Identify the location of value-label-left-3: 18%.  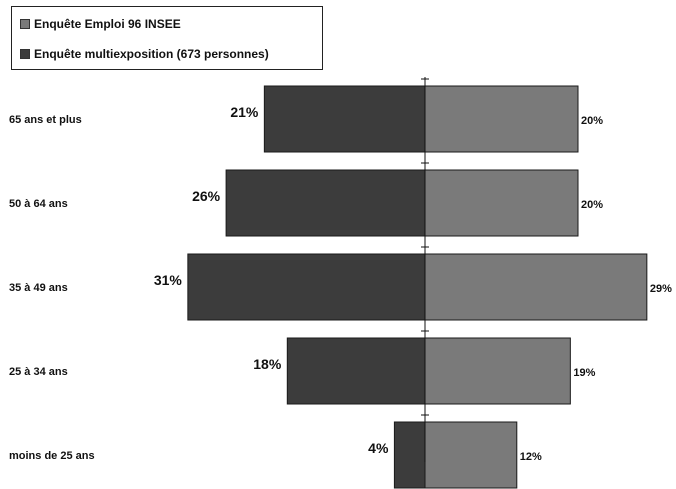
(267, 364).